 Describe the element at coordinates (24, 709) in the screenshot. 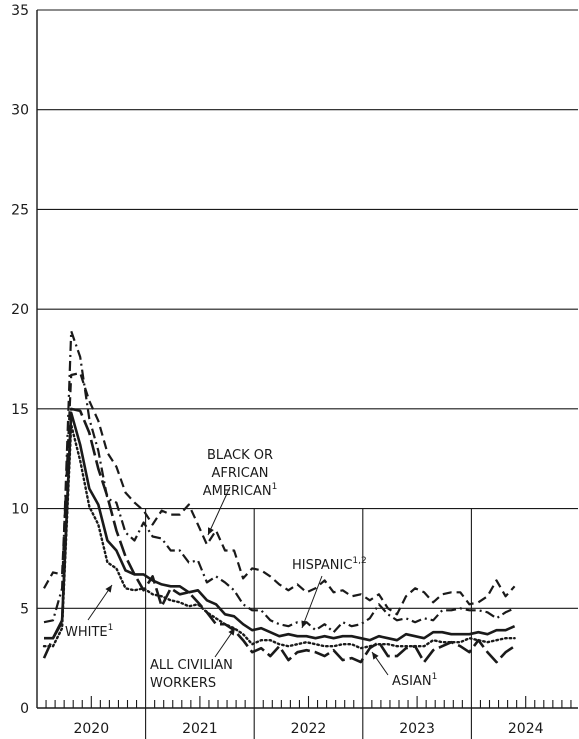

I see `y-tick-label: 0` at that location.